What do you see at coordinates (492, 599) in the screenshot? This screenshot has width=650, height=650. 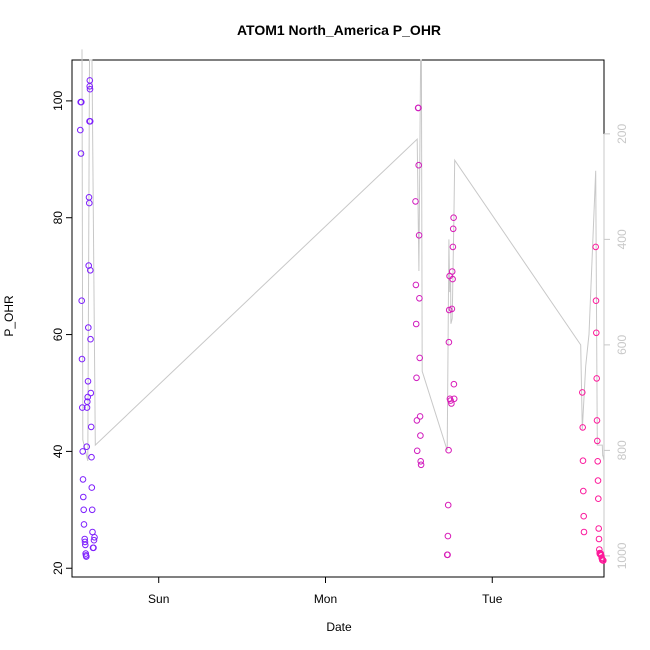 I see `x-tick-label: Tue` at bounding box center [492, 599].